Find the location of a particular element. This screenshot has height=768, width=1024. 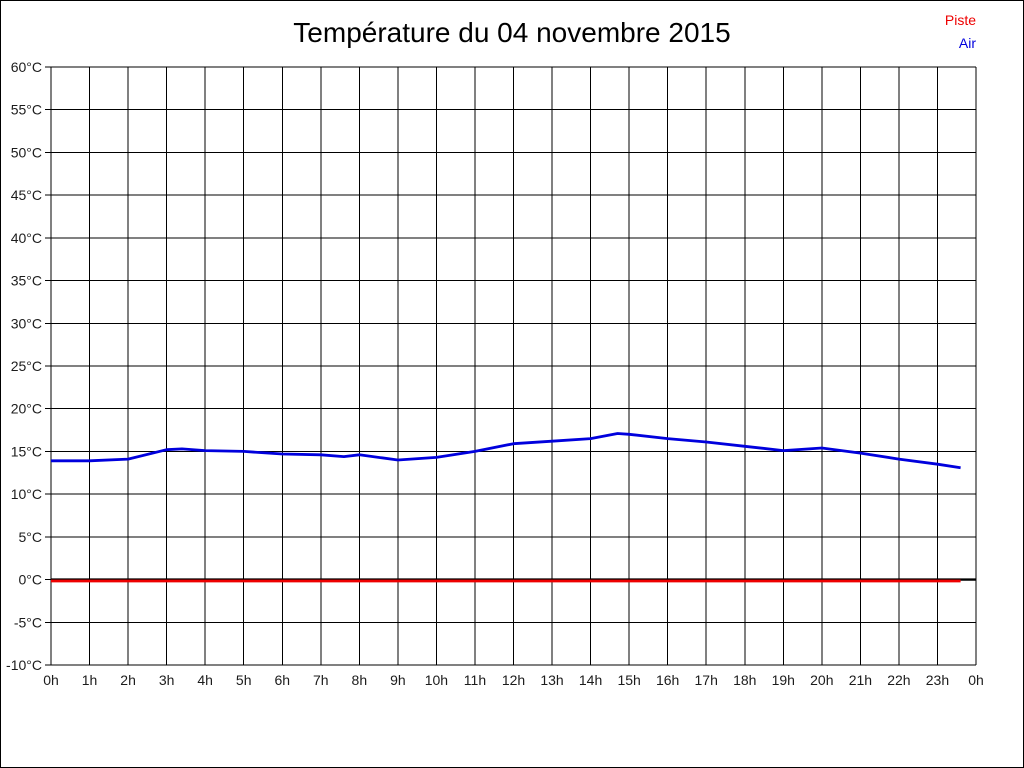

y-axis-label: 60°C is located at coordinates (26, 67).